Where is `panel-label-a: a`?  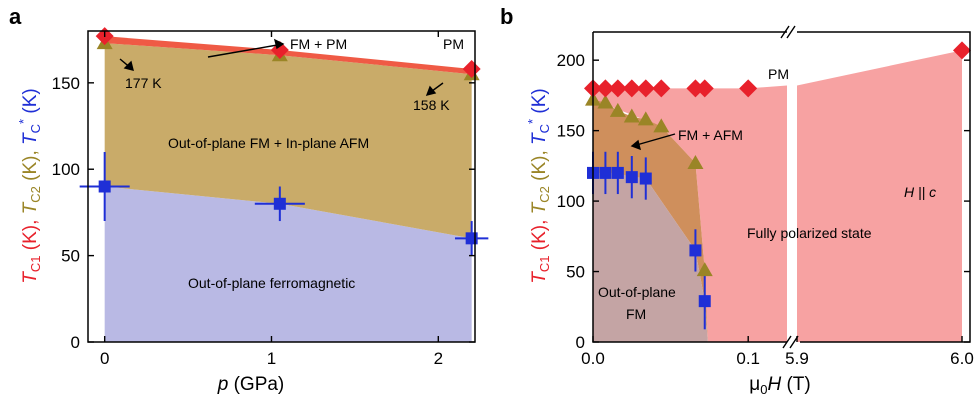
panel-label-a: a is located at coordinates (15, 16).